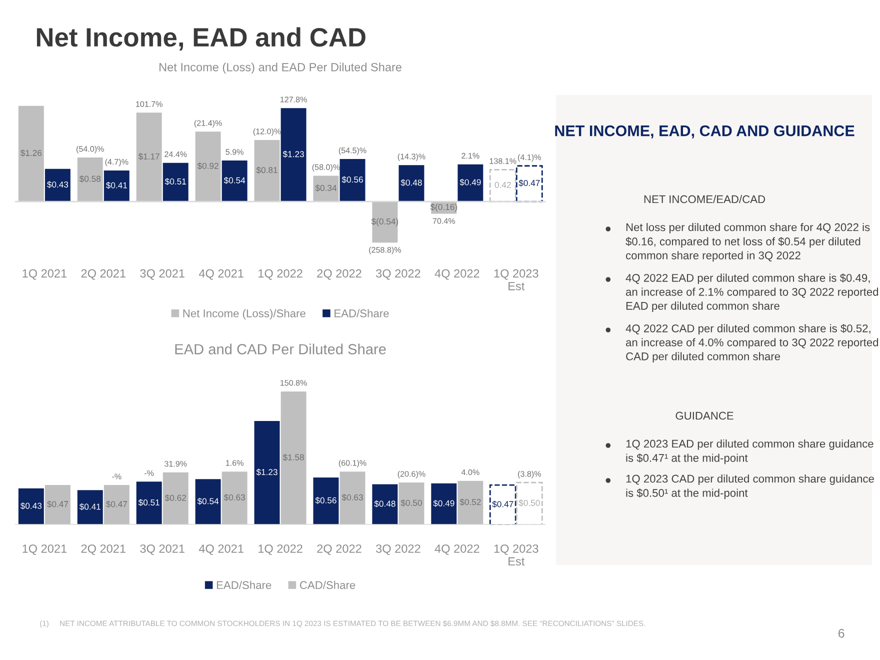  What do you see at coordinates (339, 274) in the screenshot?
I see `x-tick-label: 2Q 2022` at bounding box center [339, 274].